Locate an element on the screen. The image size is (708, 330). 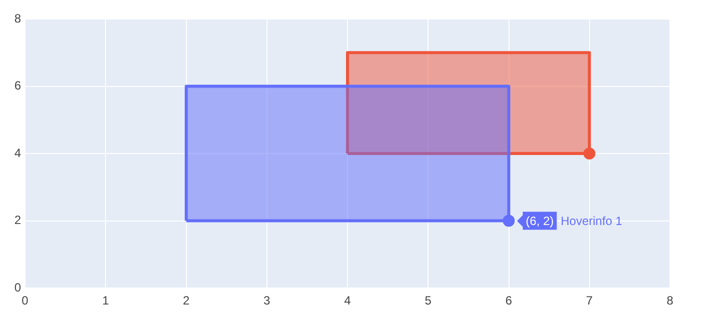
y-tick-label: 0 is located at coordinates (18, 287).